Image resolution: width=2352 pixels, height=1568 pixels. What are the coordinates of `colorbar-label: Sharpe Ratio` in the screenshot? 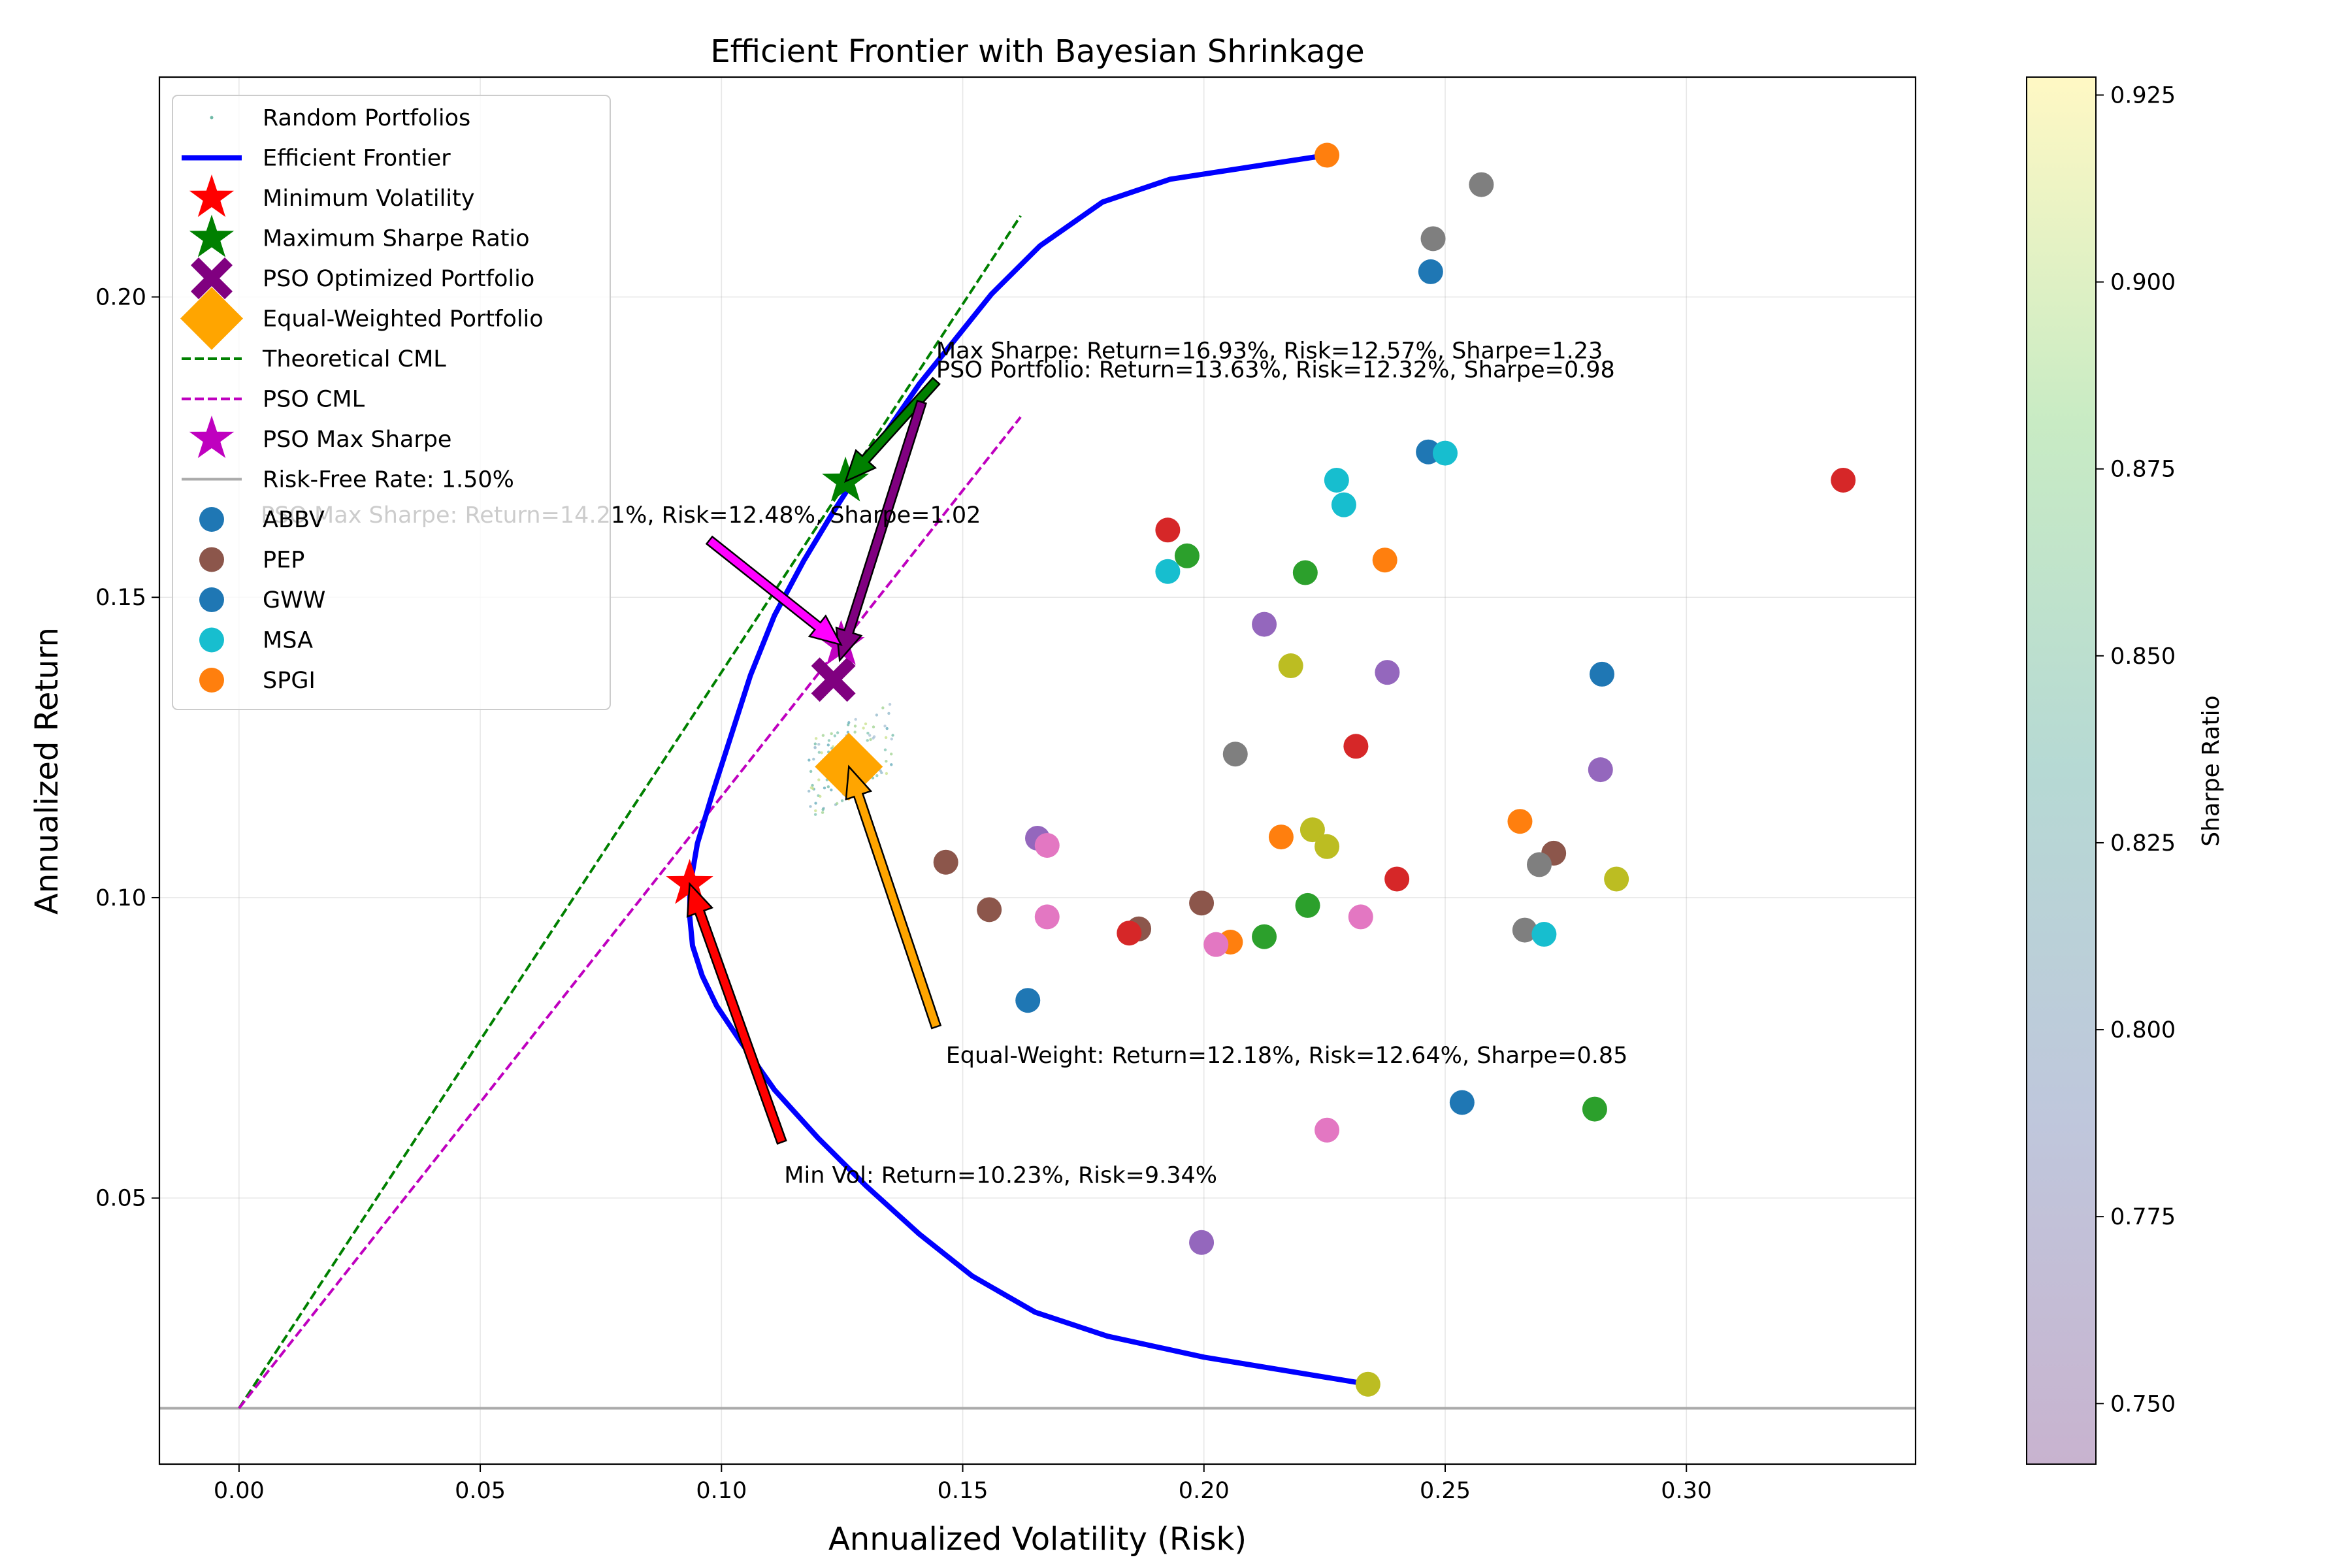 It's located at (2211, 770).